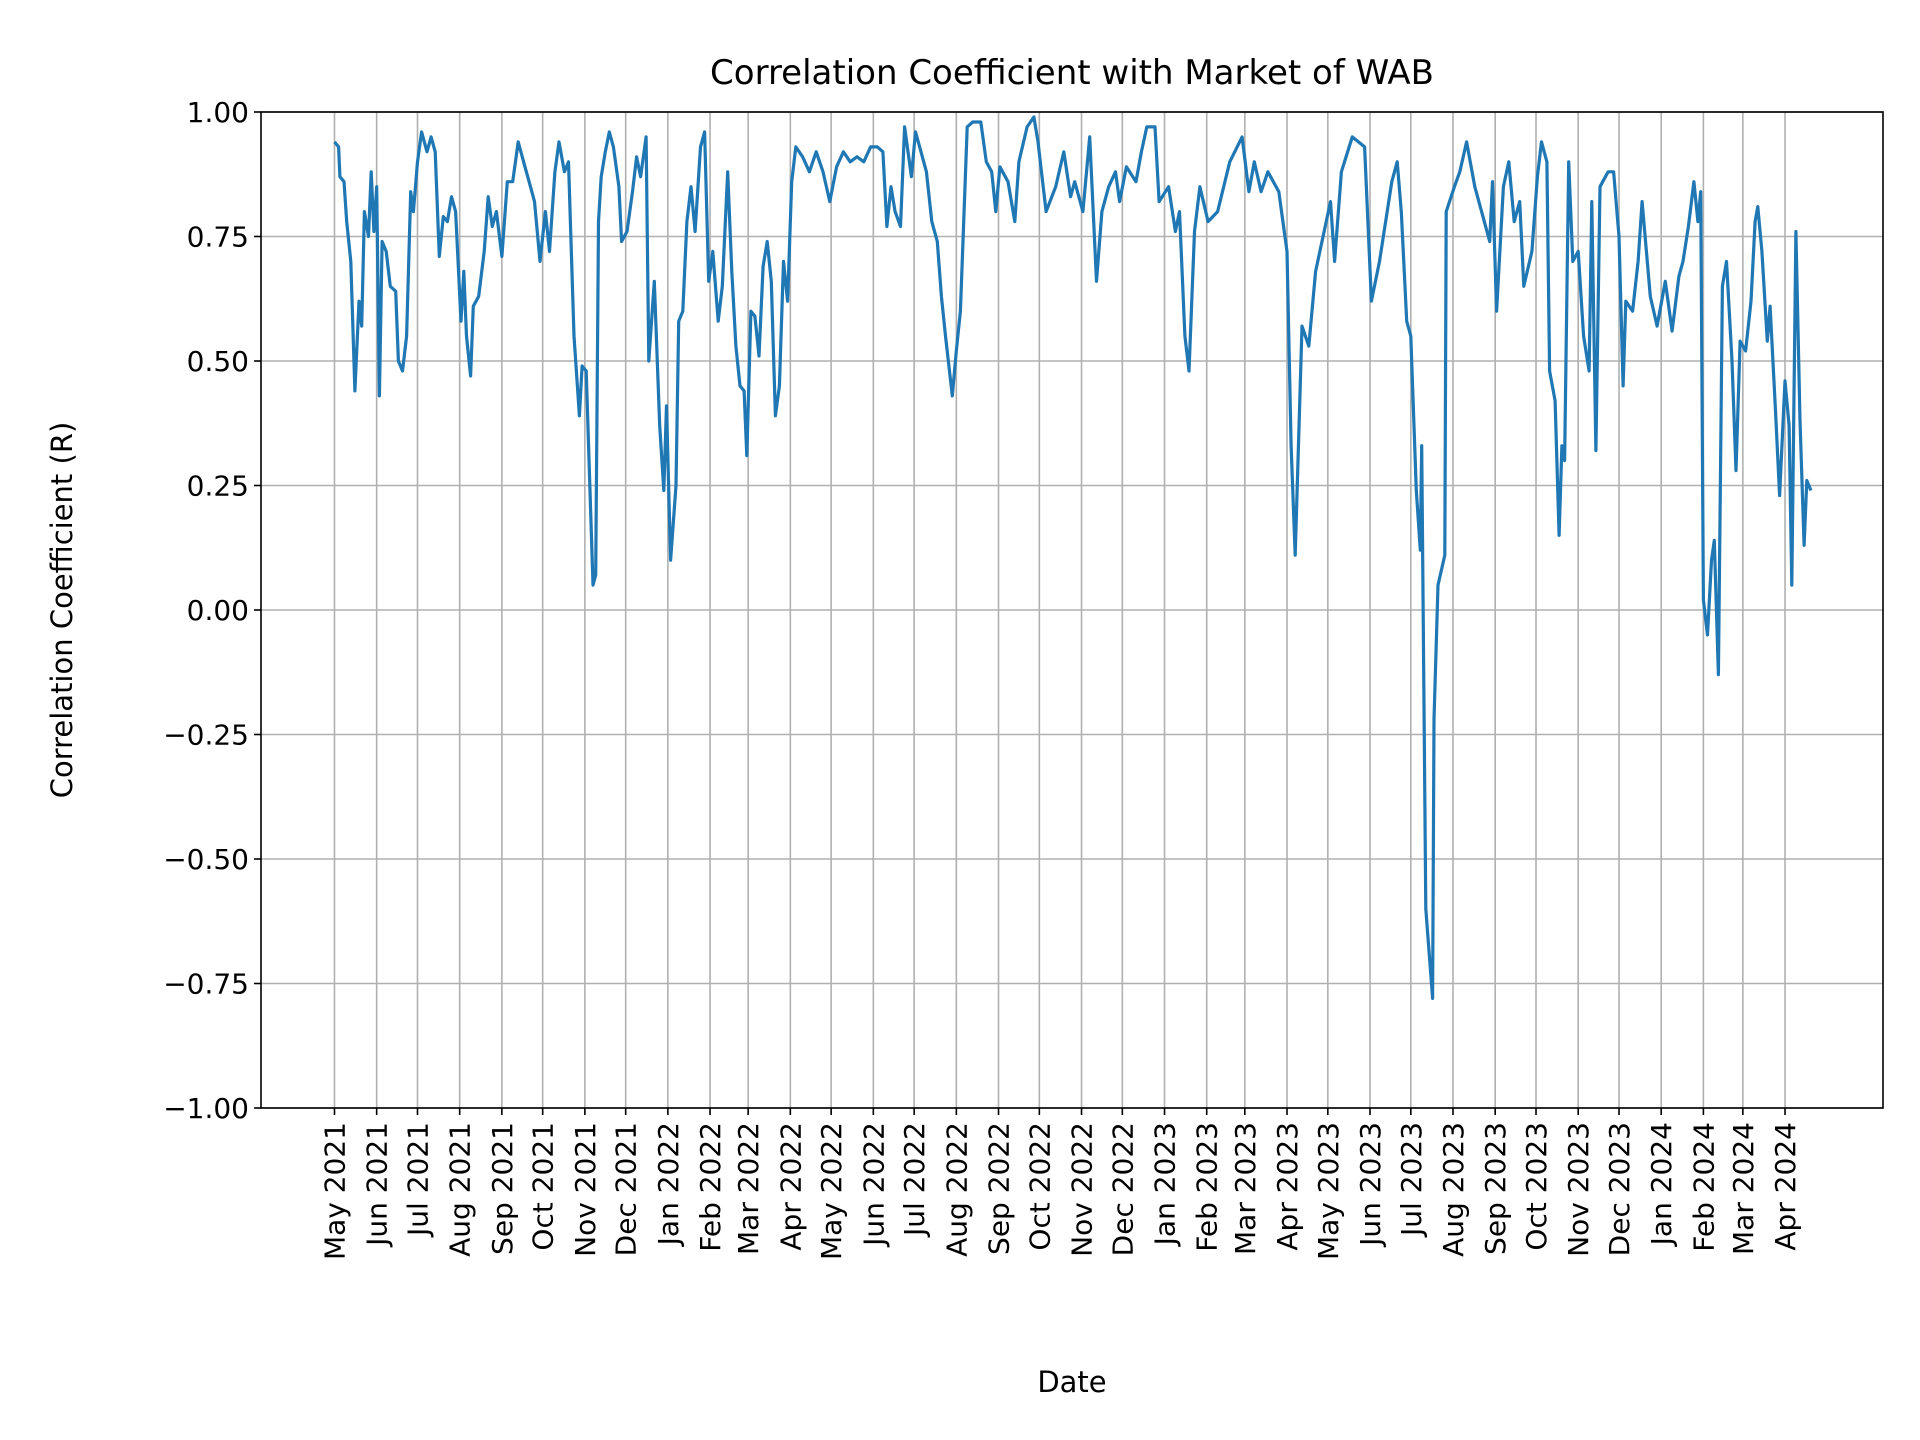 This screenshot has width=1920, height=1440. Describe the element at coordinates (377, 1185) in the screenshot. I see `x-tick-label: Jun 2021` at that location.